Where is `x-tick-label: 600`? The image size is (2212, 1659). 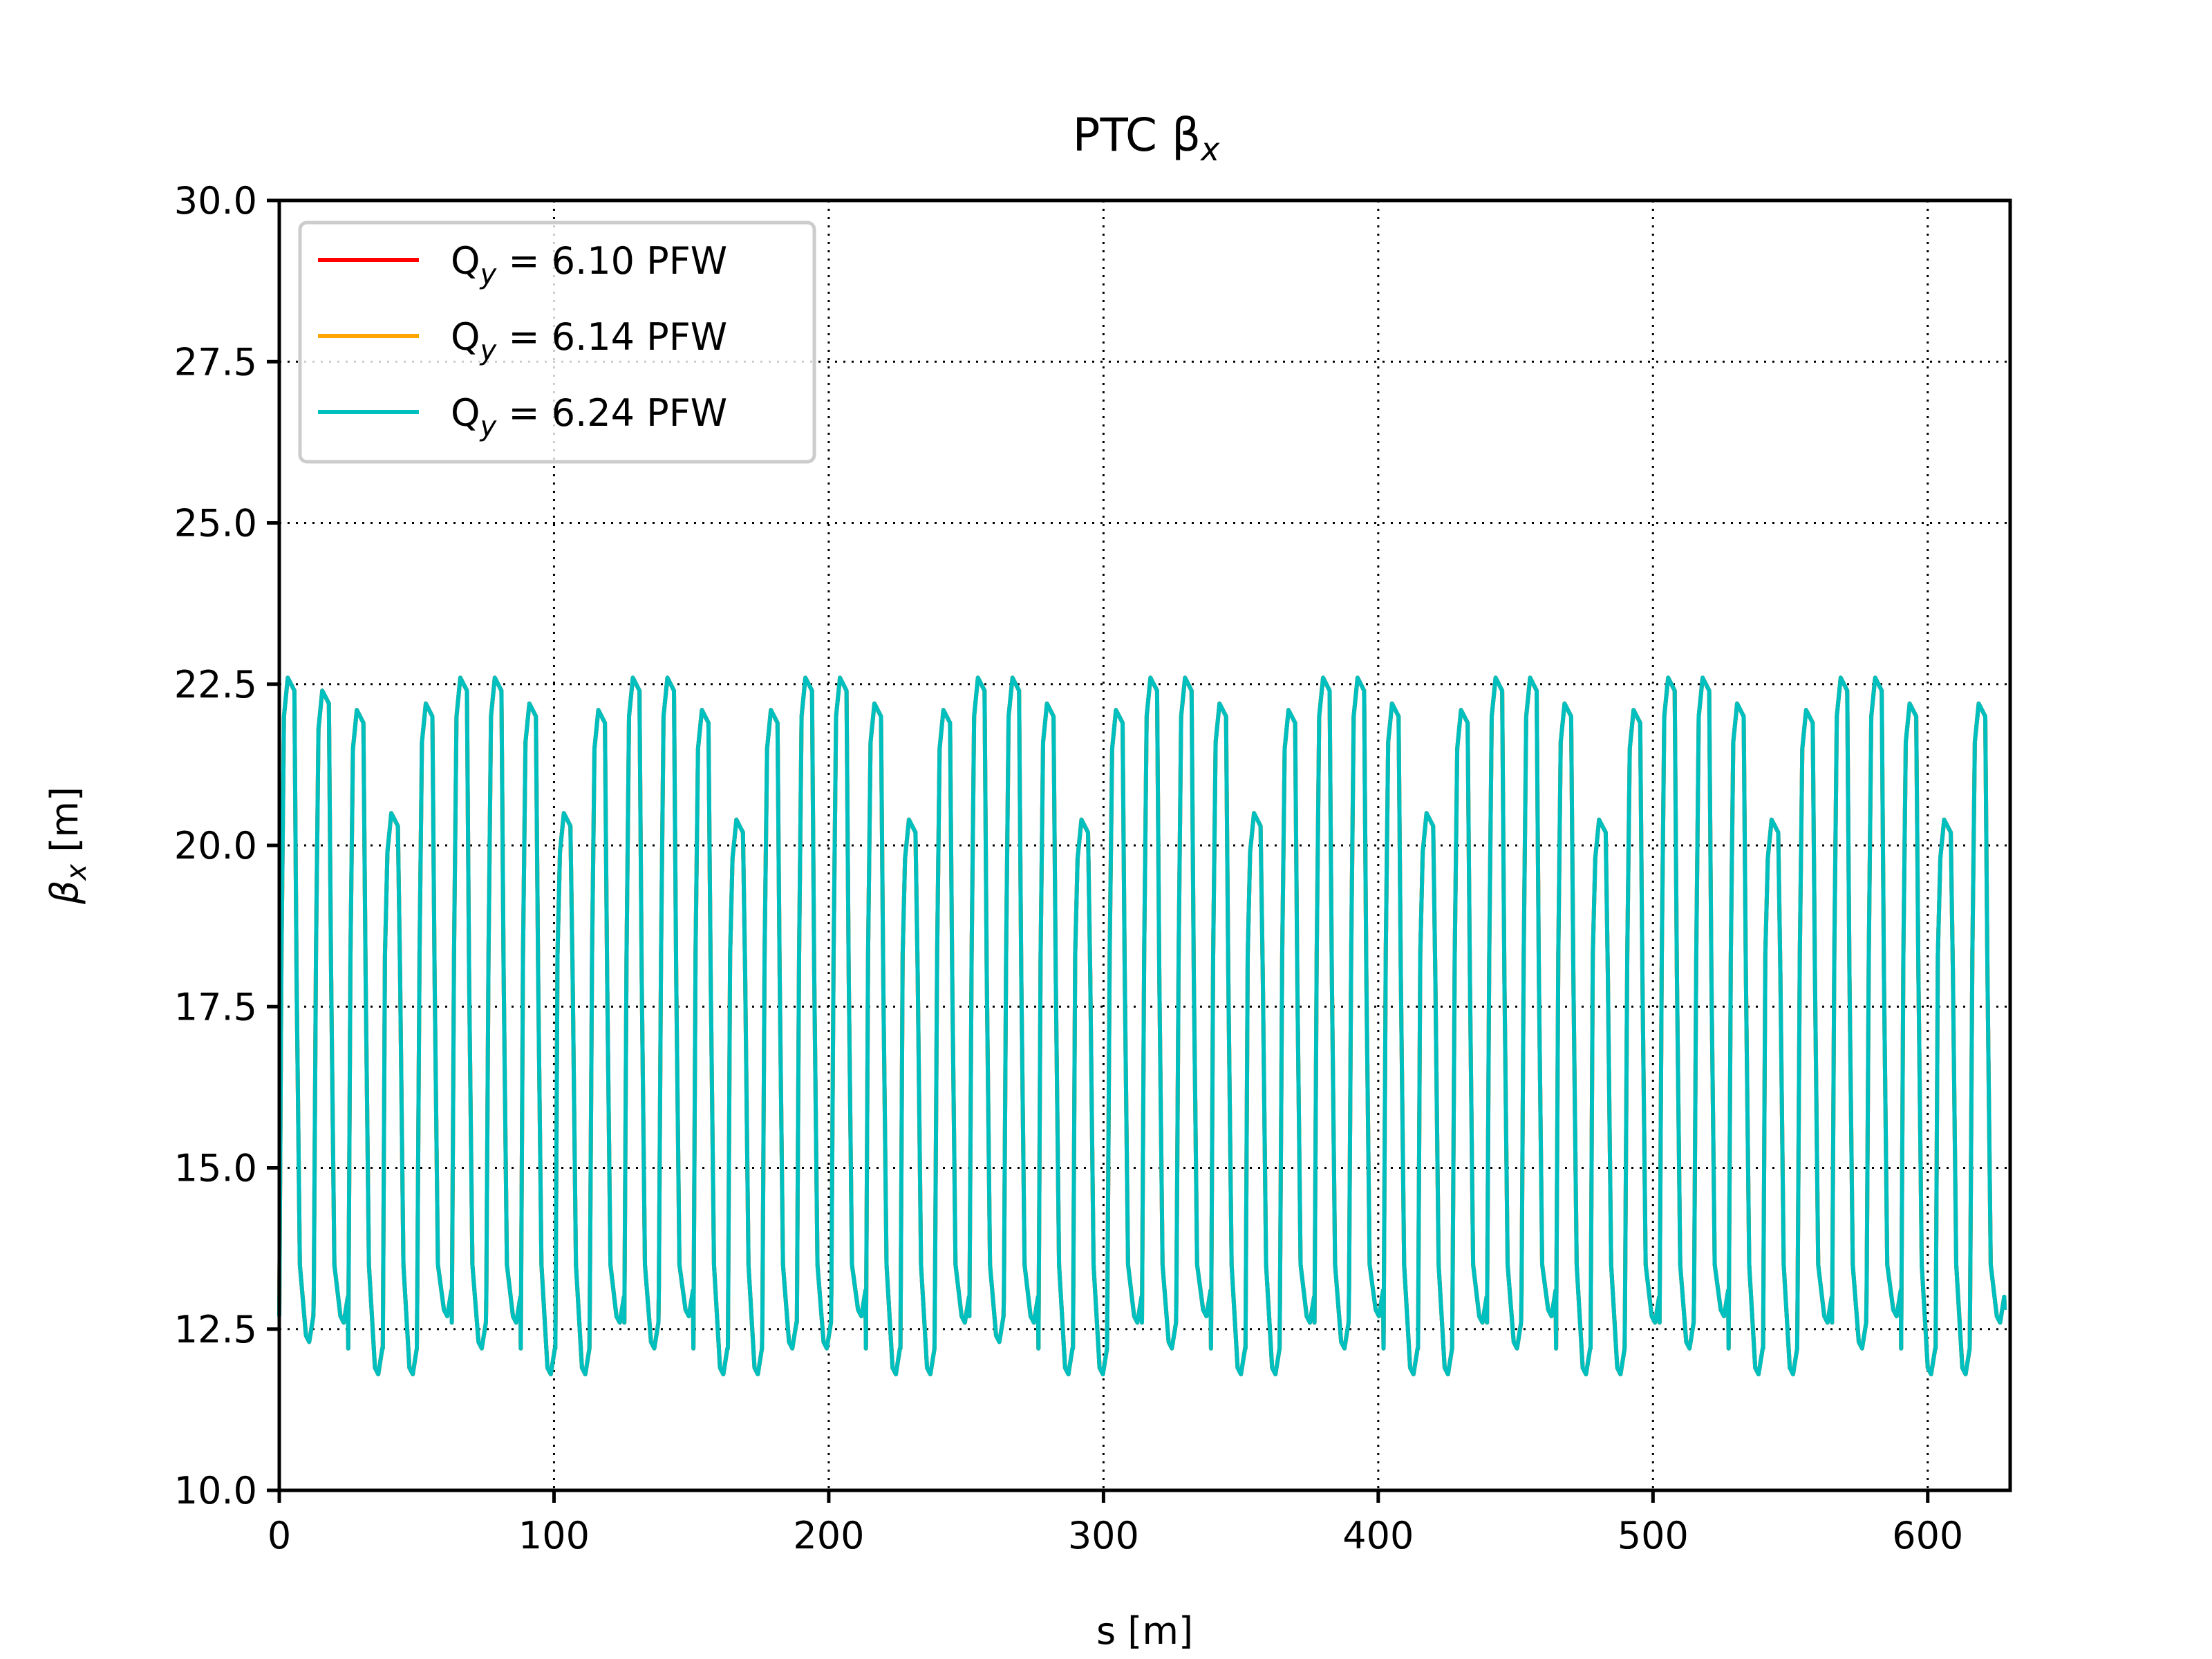 x-tick-label: 600 is located at coordinates (1928, 1535).